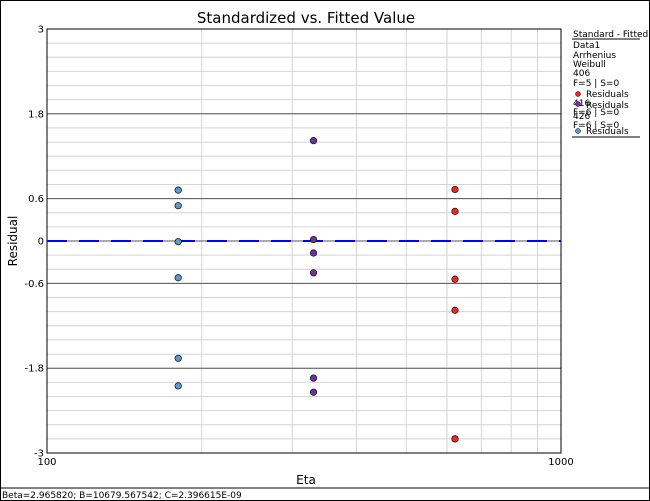 The image size is (650, 501). Describe the element at coordinates (596, 113) in the screenshot. I see `legend-condition-416: F=6 | S=0` at that location.